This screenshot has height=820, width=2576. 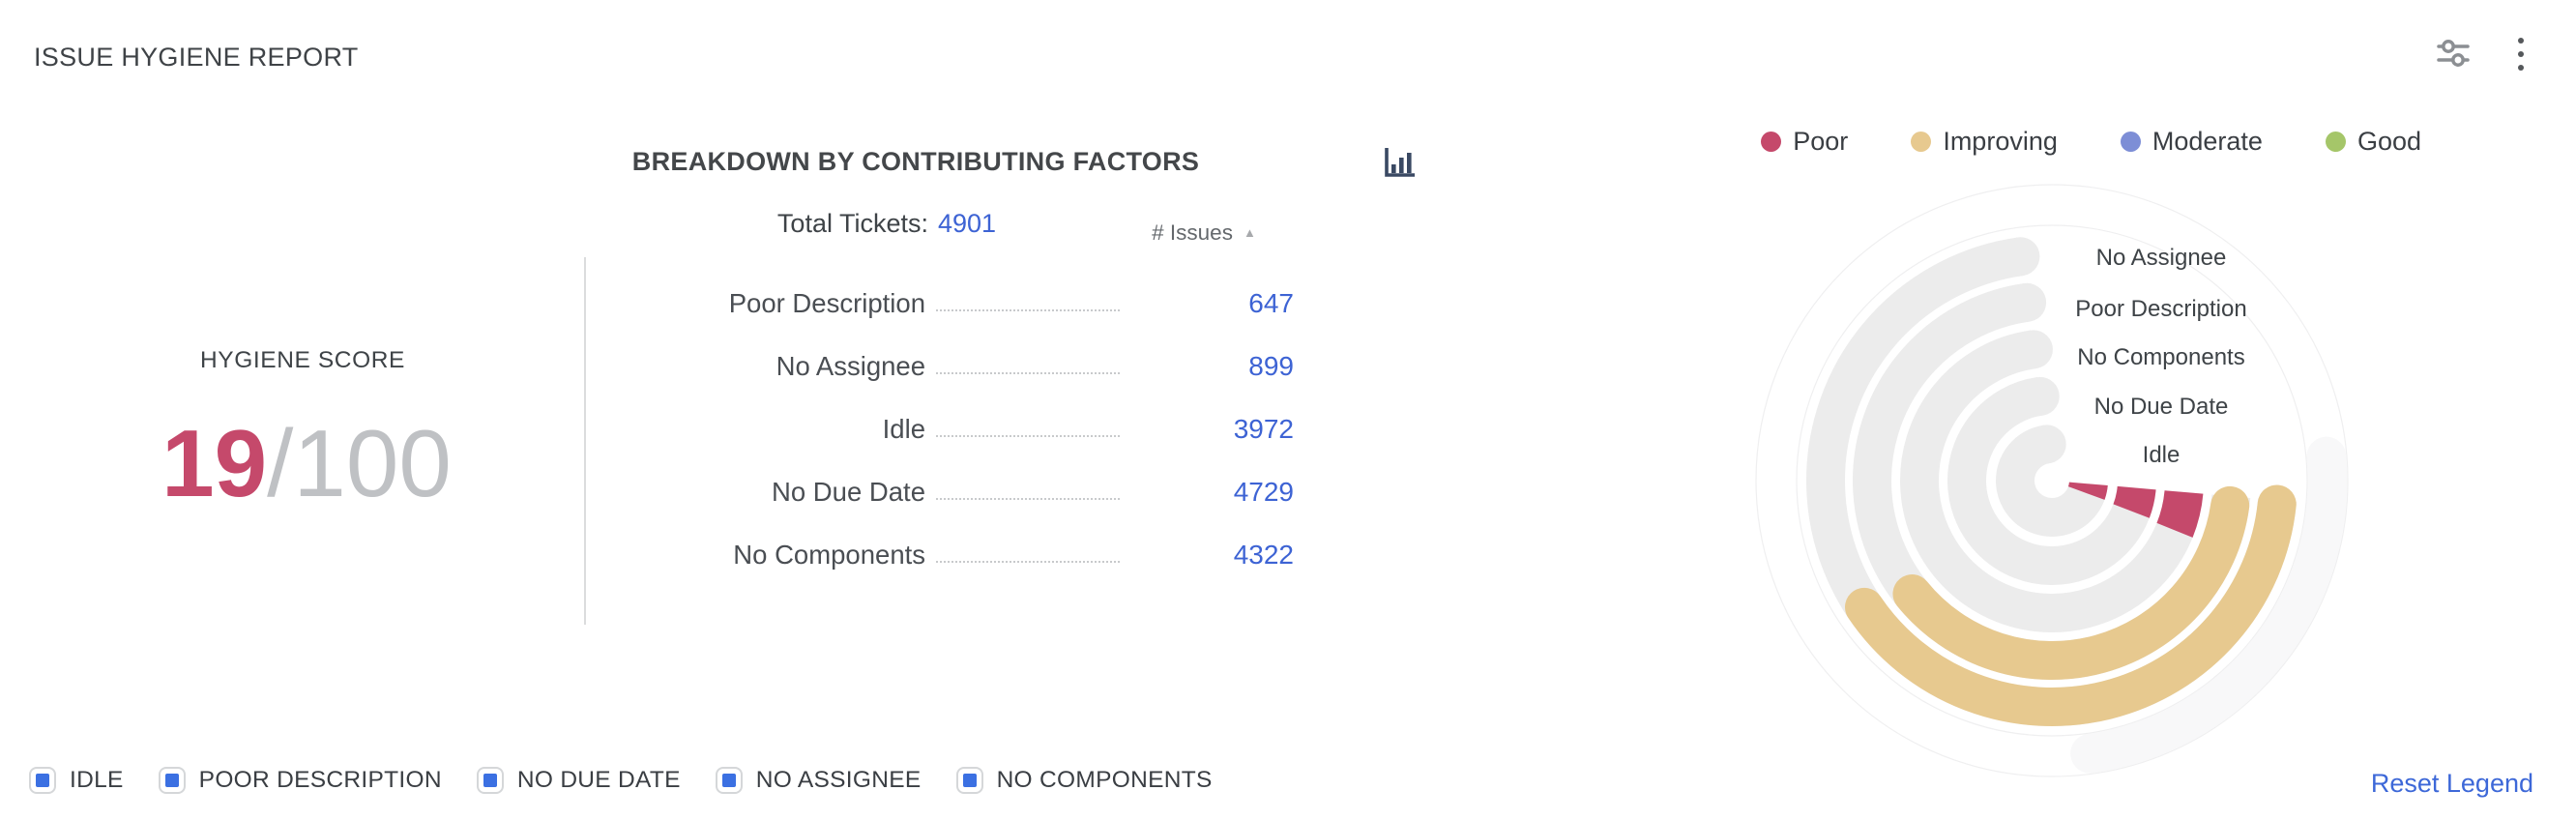 I want to click on legend-label: Moderate, so click(x=2207, y=141).